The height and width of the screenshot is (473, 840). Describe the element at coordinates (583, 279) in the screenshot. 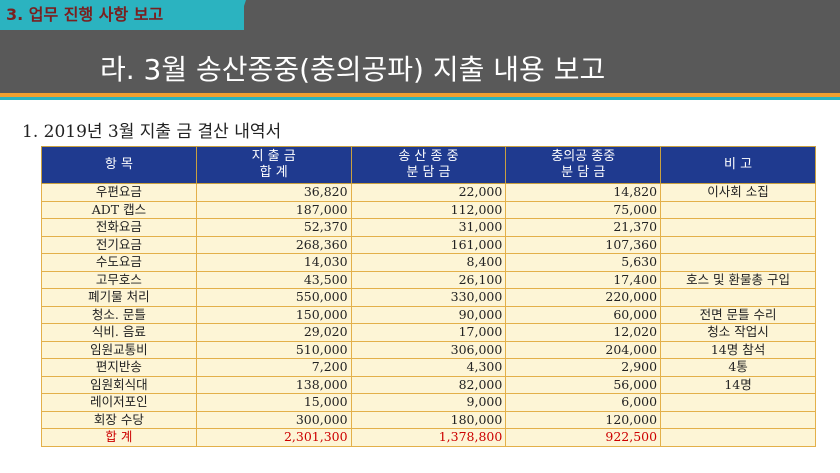

I see `chungui-cell: 17,400` at that location.